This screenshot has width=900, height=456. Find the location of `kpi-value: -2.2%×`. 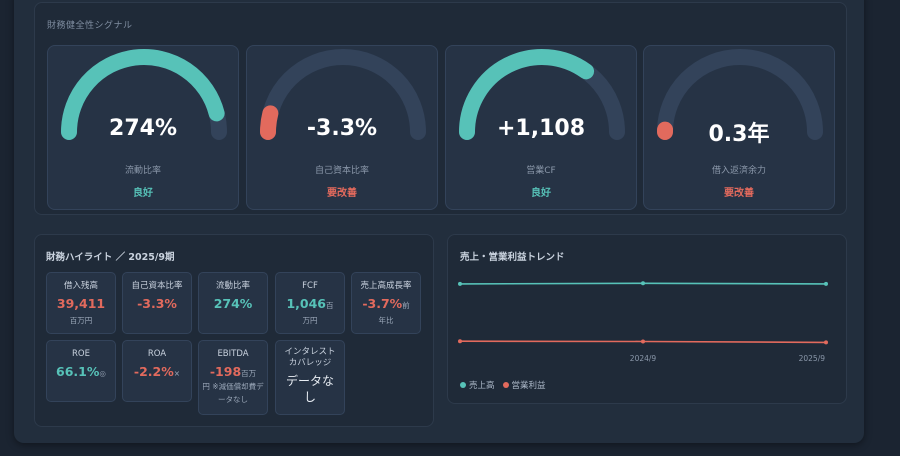

kpi-value: -2.2%× is located at coordinates (157, 371).